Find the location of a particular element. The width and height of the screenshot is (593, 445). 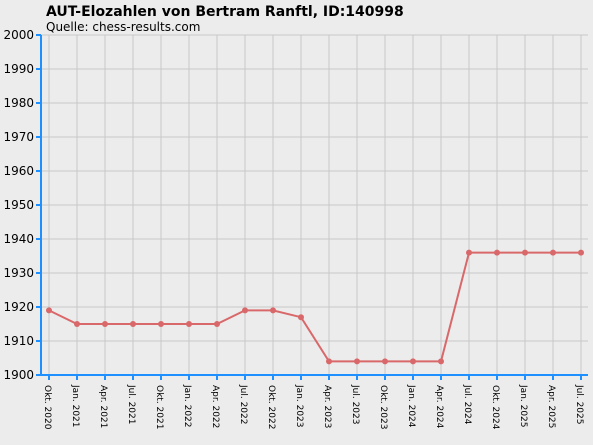

x-tick-label: Jul. 2021 is located at coordinates (131, 404).